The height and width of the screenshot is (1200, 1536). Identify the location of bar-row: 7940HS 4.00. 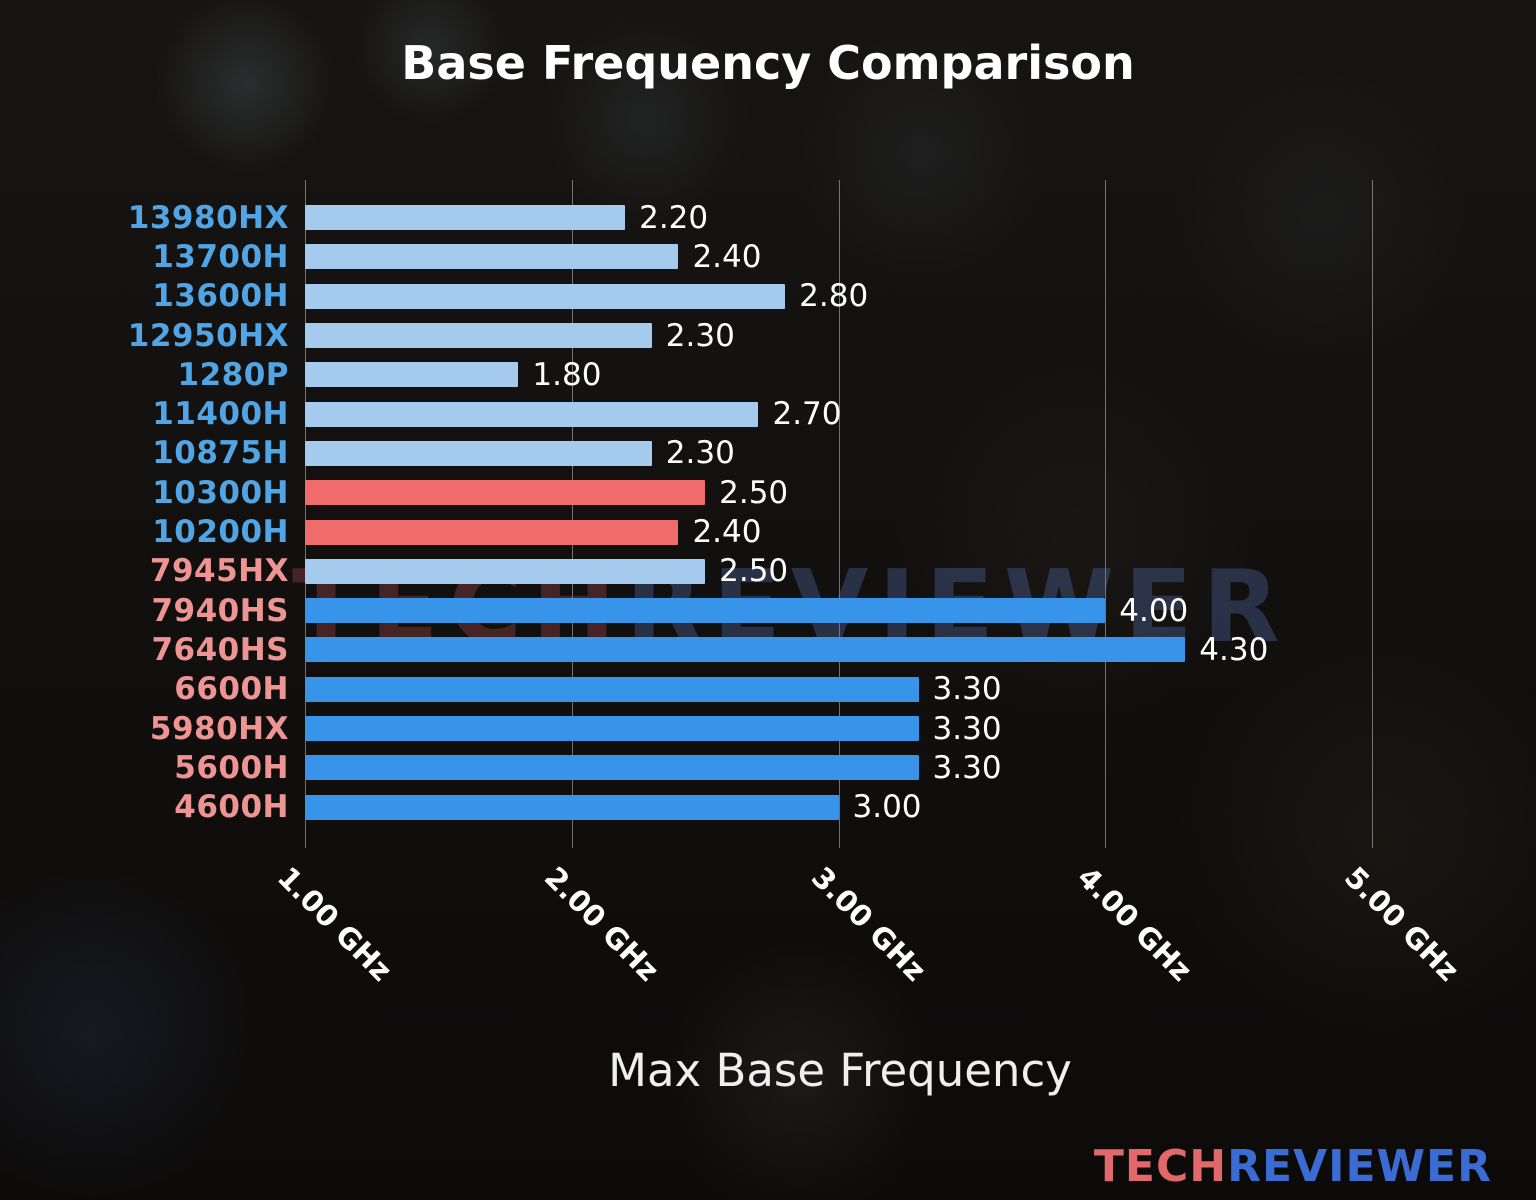
(768, 610).